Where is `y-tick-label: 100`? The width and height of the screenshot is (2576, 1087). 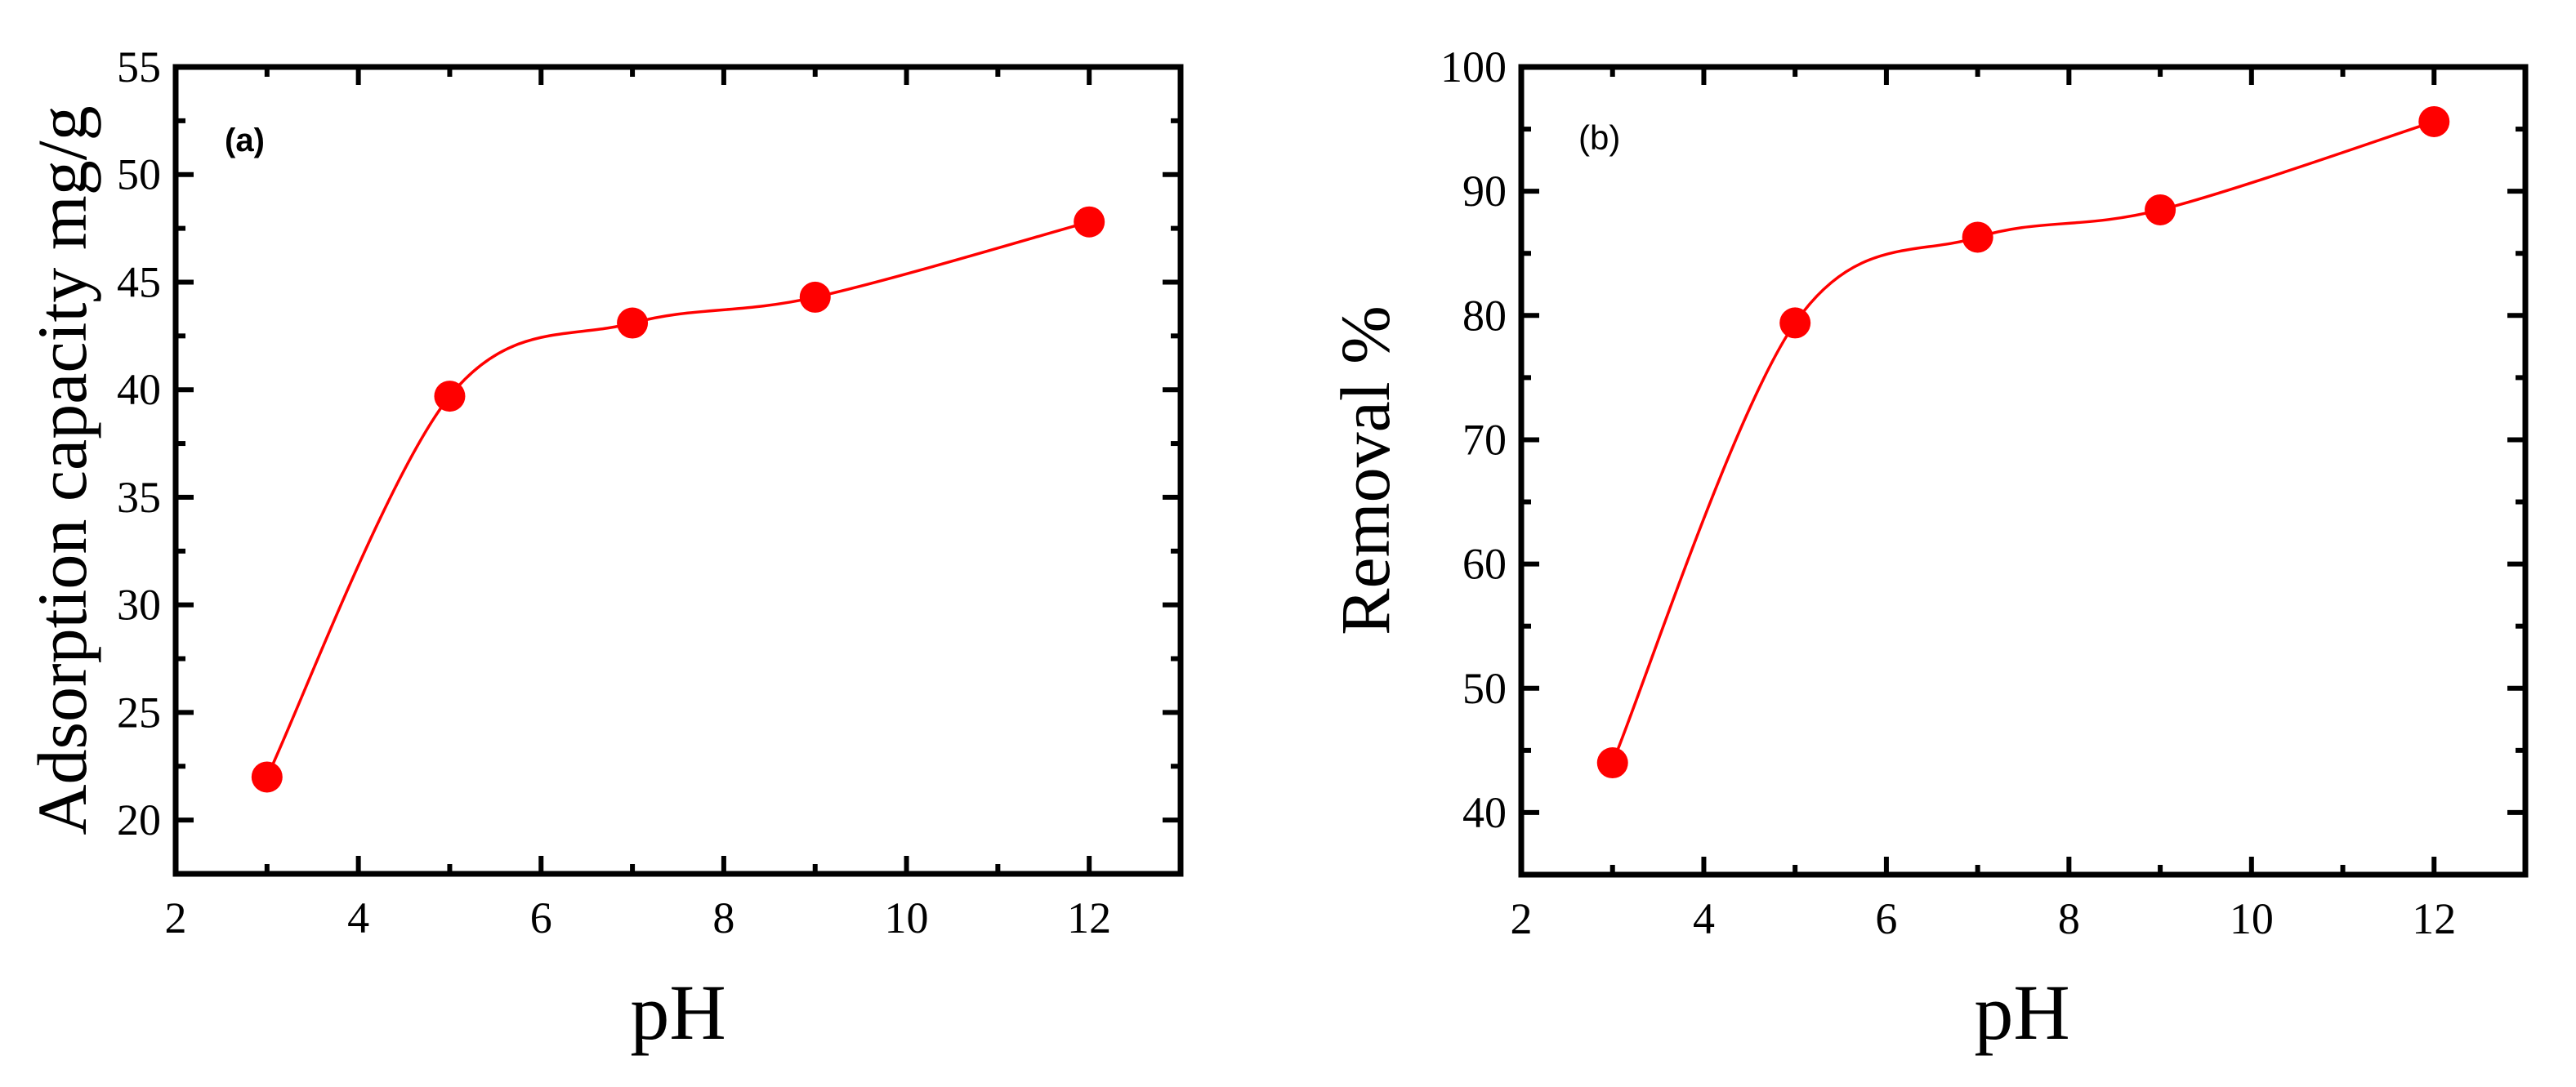 y-tick-label: 100 is located at coordinates (1474, 66).